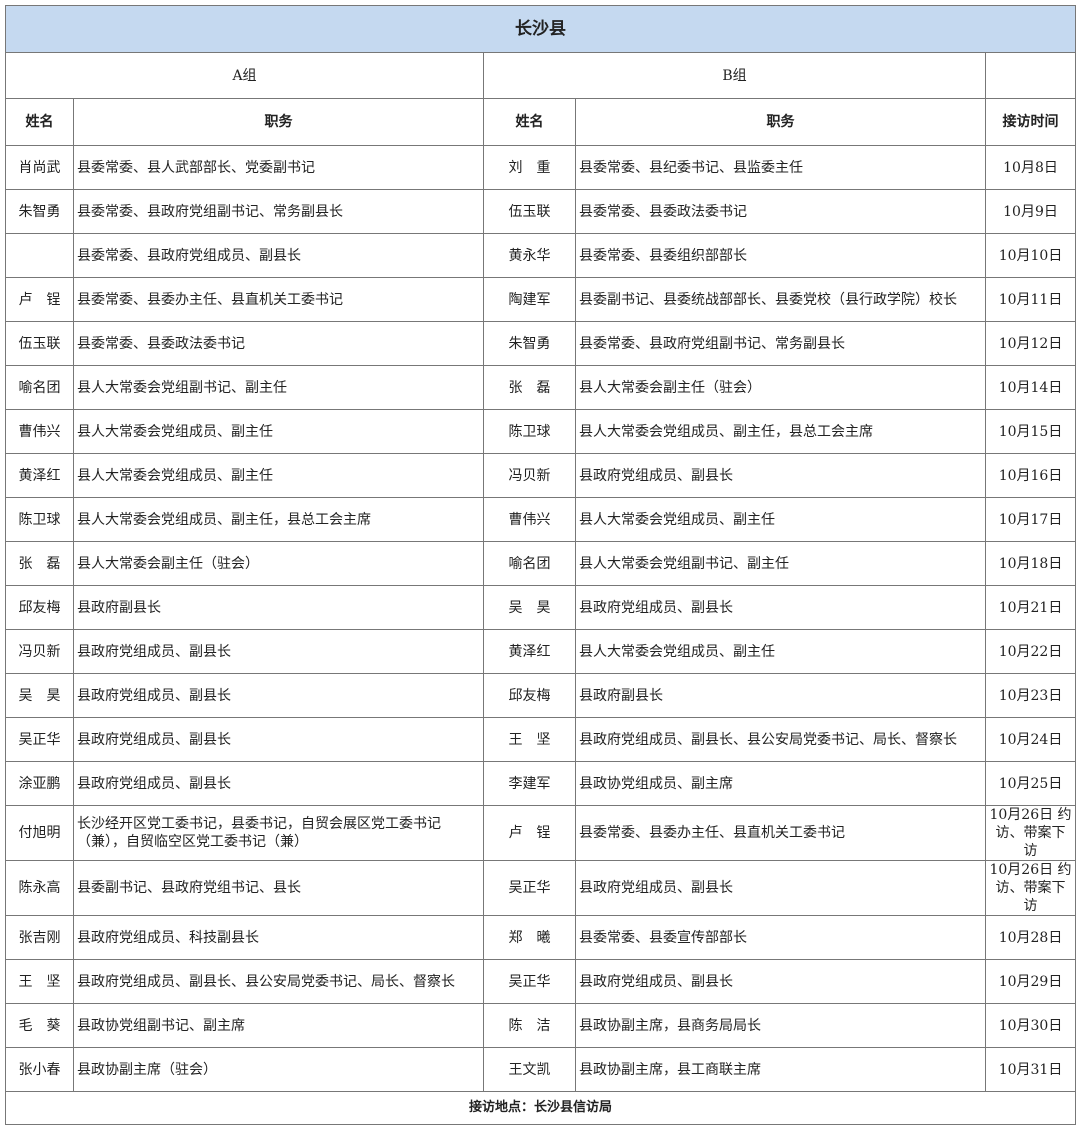 The image size is (1080, 1131). Describe the element at coordinates (529, 607) in the screenshot. I see `cell-b-name: 吴 昊` at that location.